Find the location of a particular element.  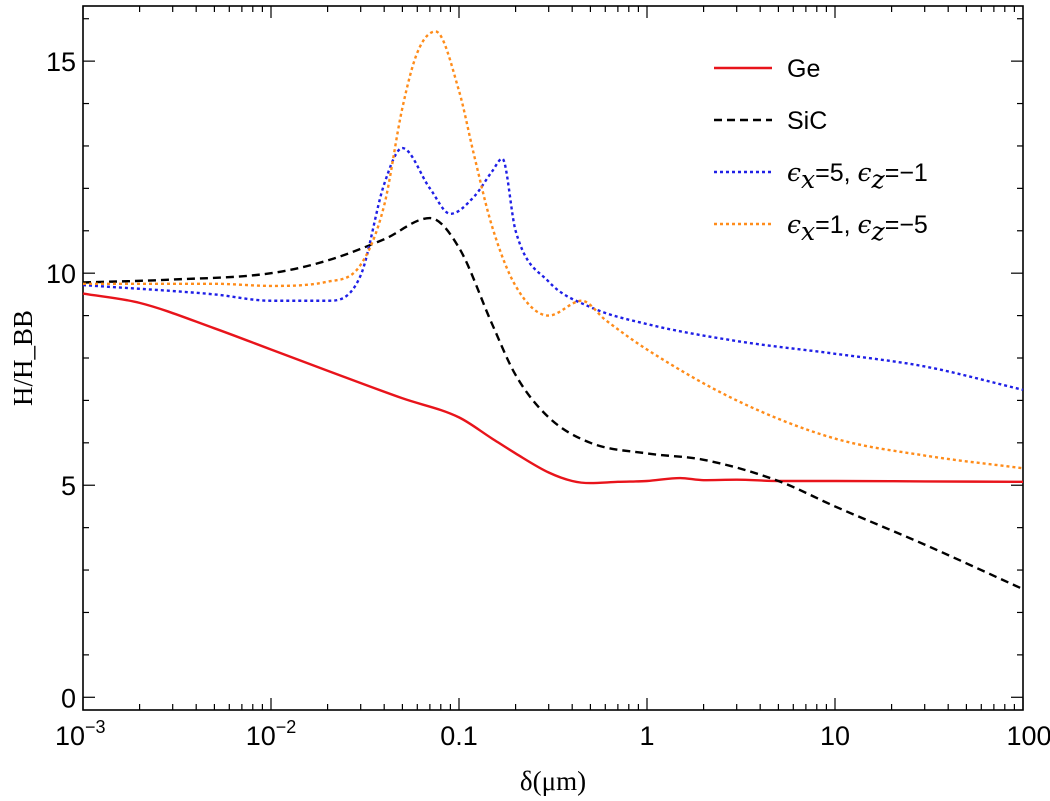

legend-label-Ge: Ge is located at coordinates (803, 69).